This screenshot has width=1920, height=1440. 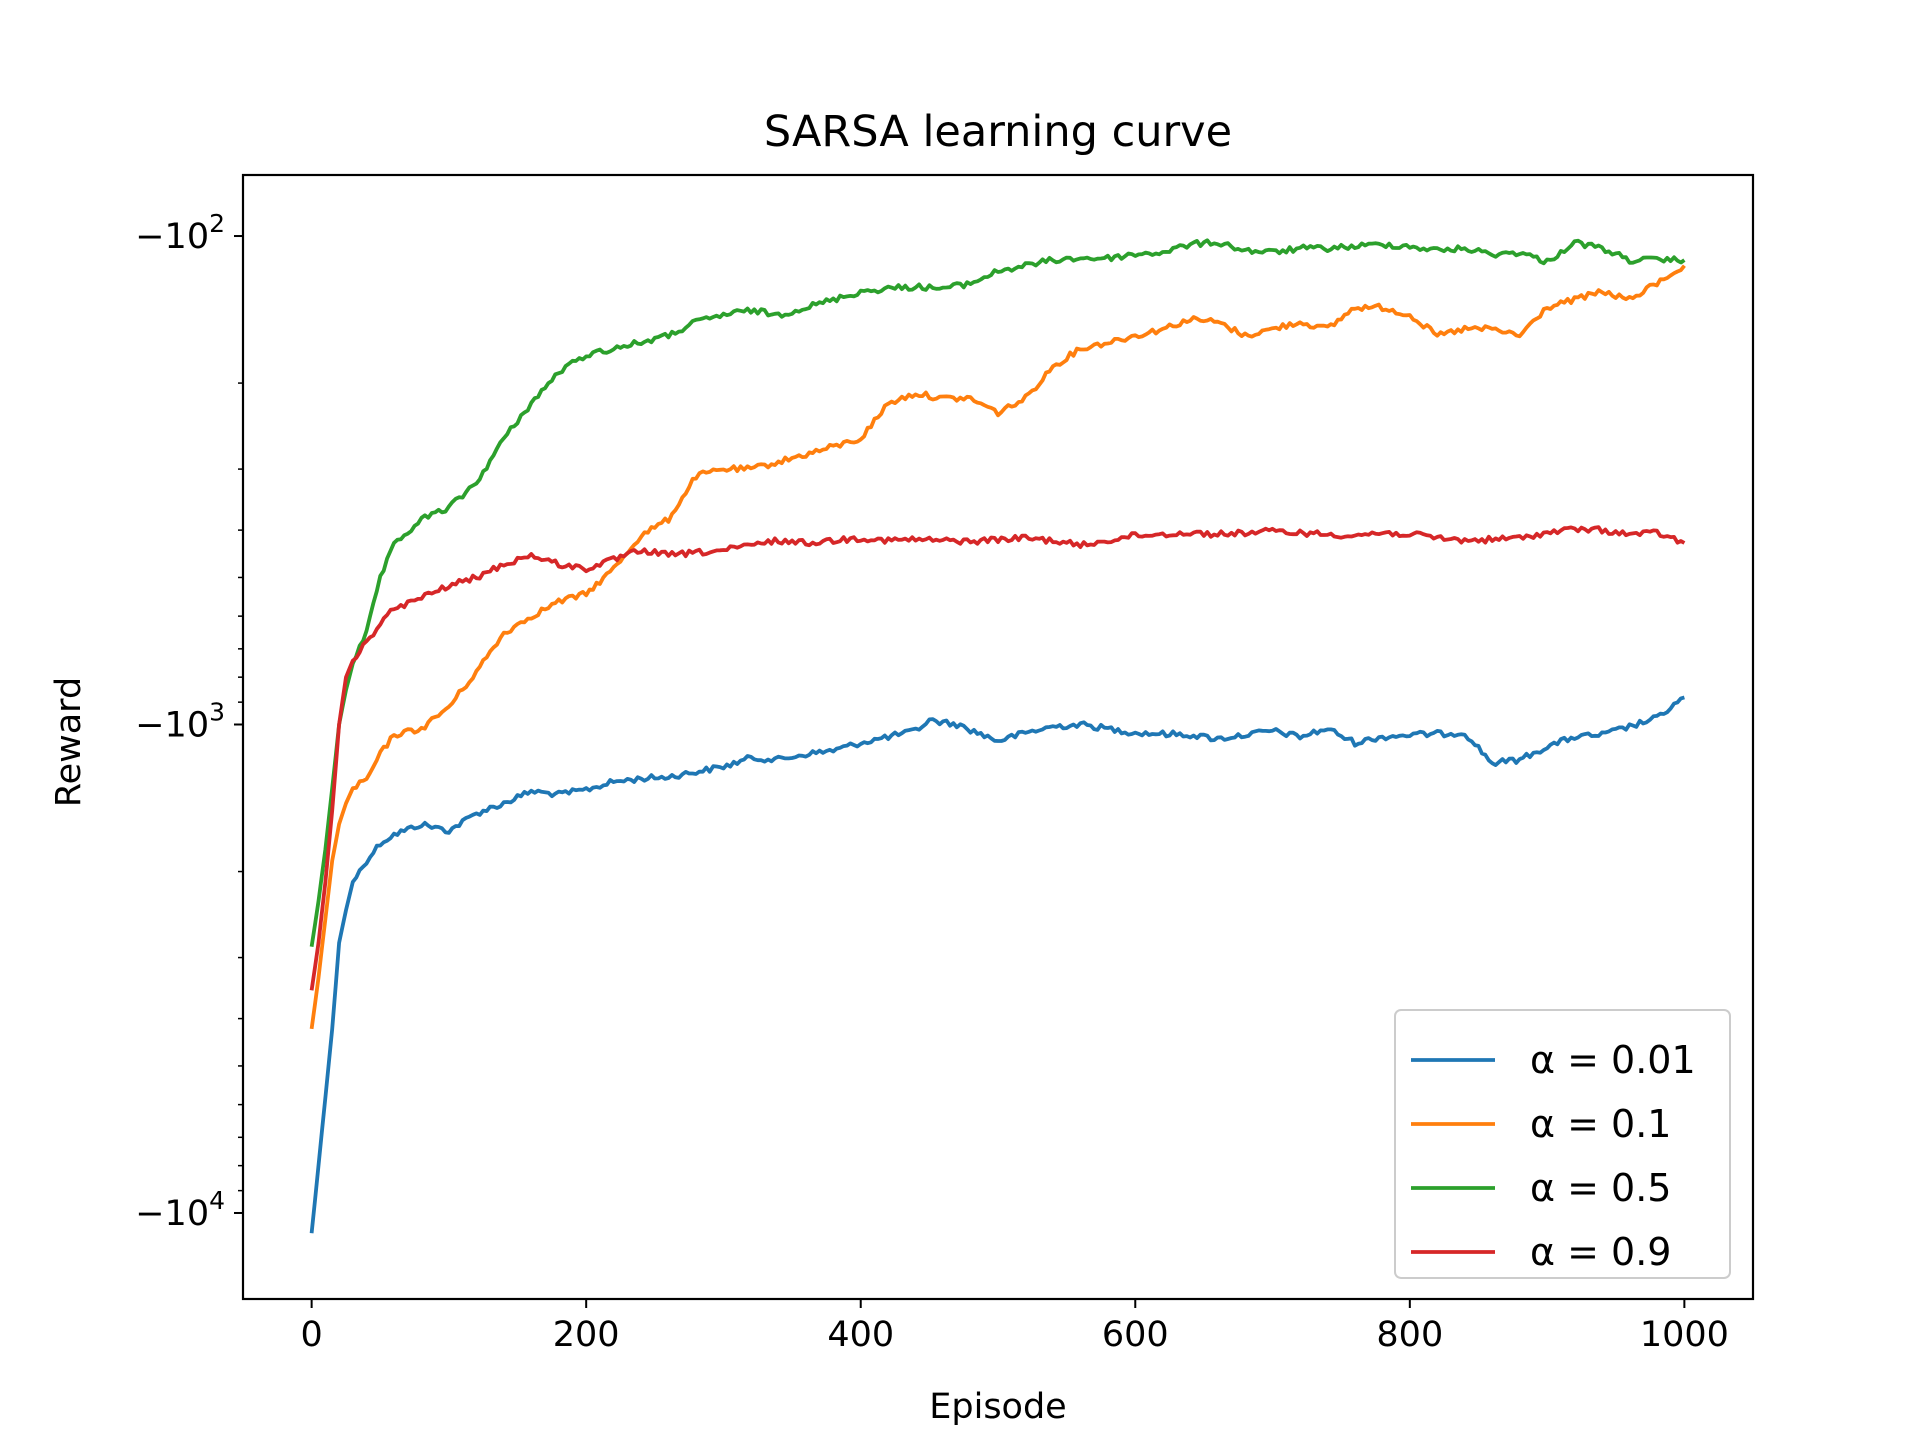 What do you see at coordinates (1684, 1335) in the screenshot?
I see `x-tick-label: 1000` at bounding box center [1684, 1335].